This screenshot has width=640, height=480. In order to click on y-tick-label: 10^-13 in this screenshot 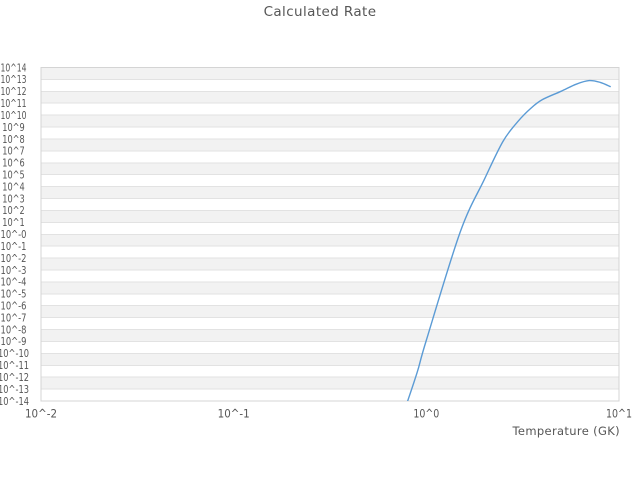, I will do `click(14, 389)`.